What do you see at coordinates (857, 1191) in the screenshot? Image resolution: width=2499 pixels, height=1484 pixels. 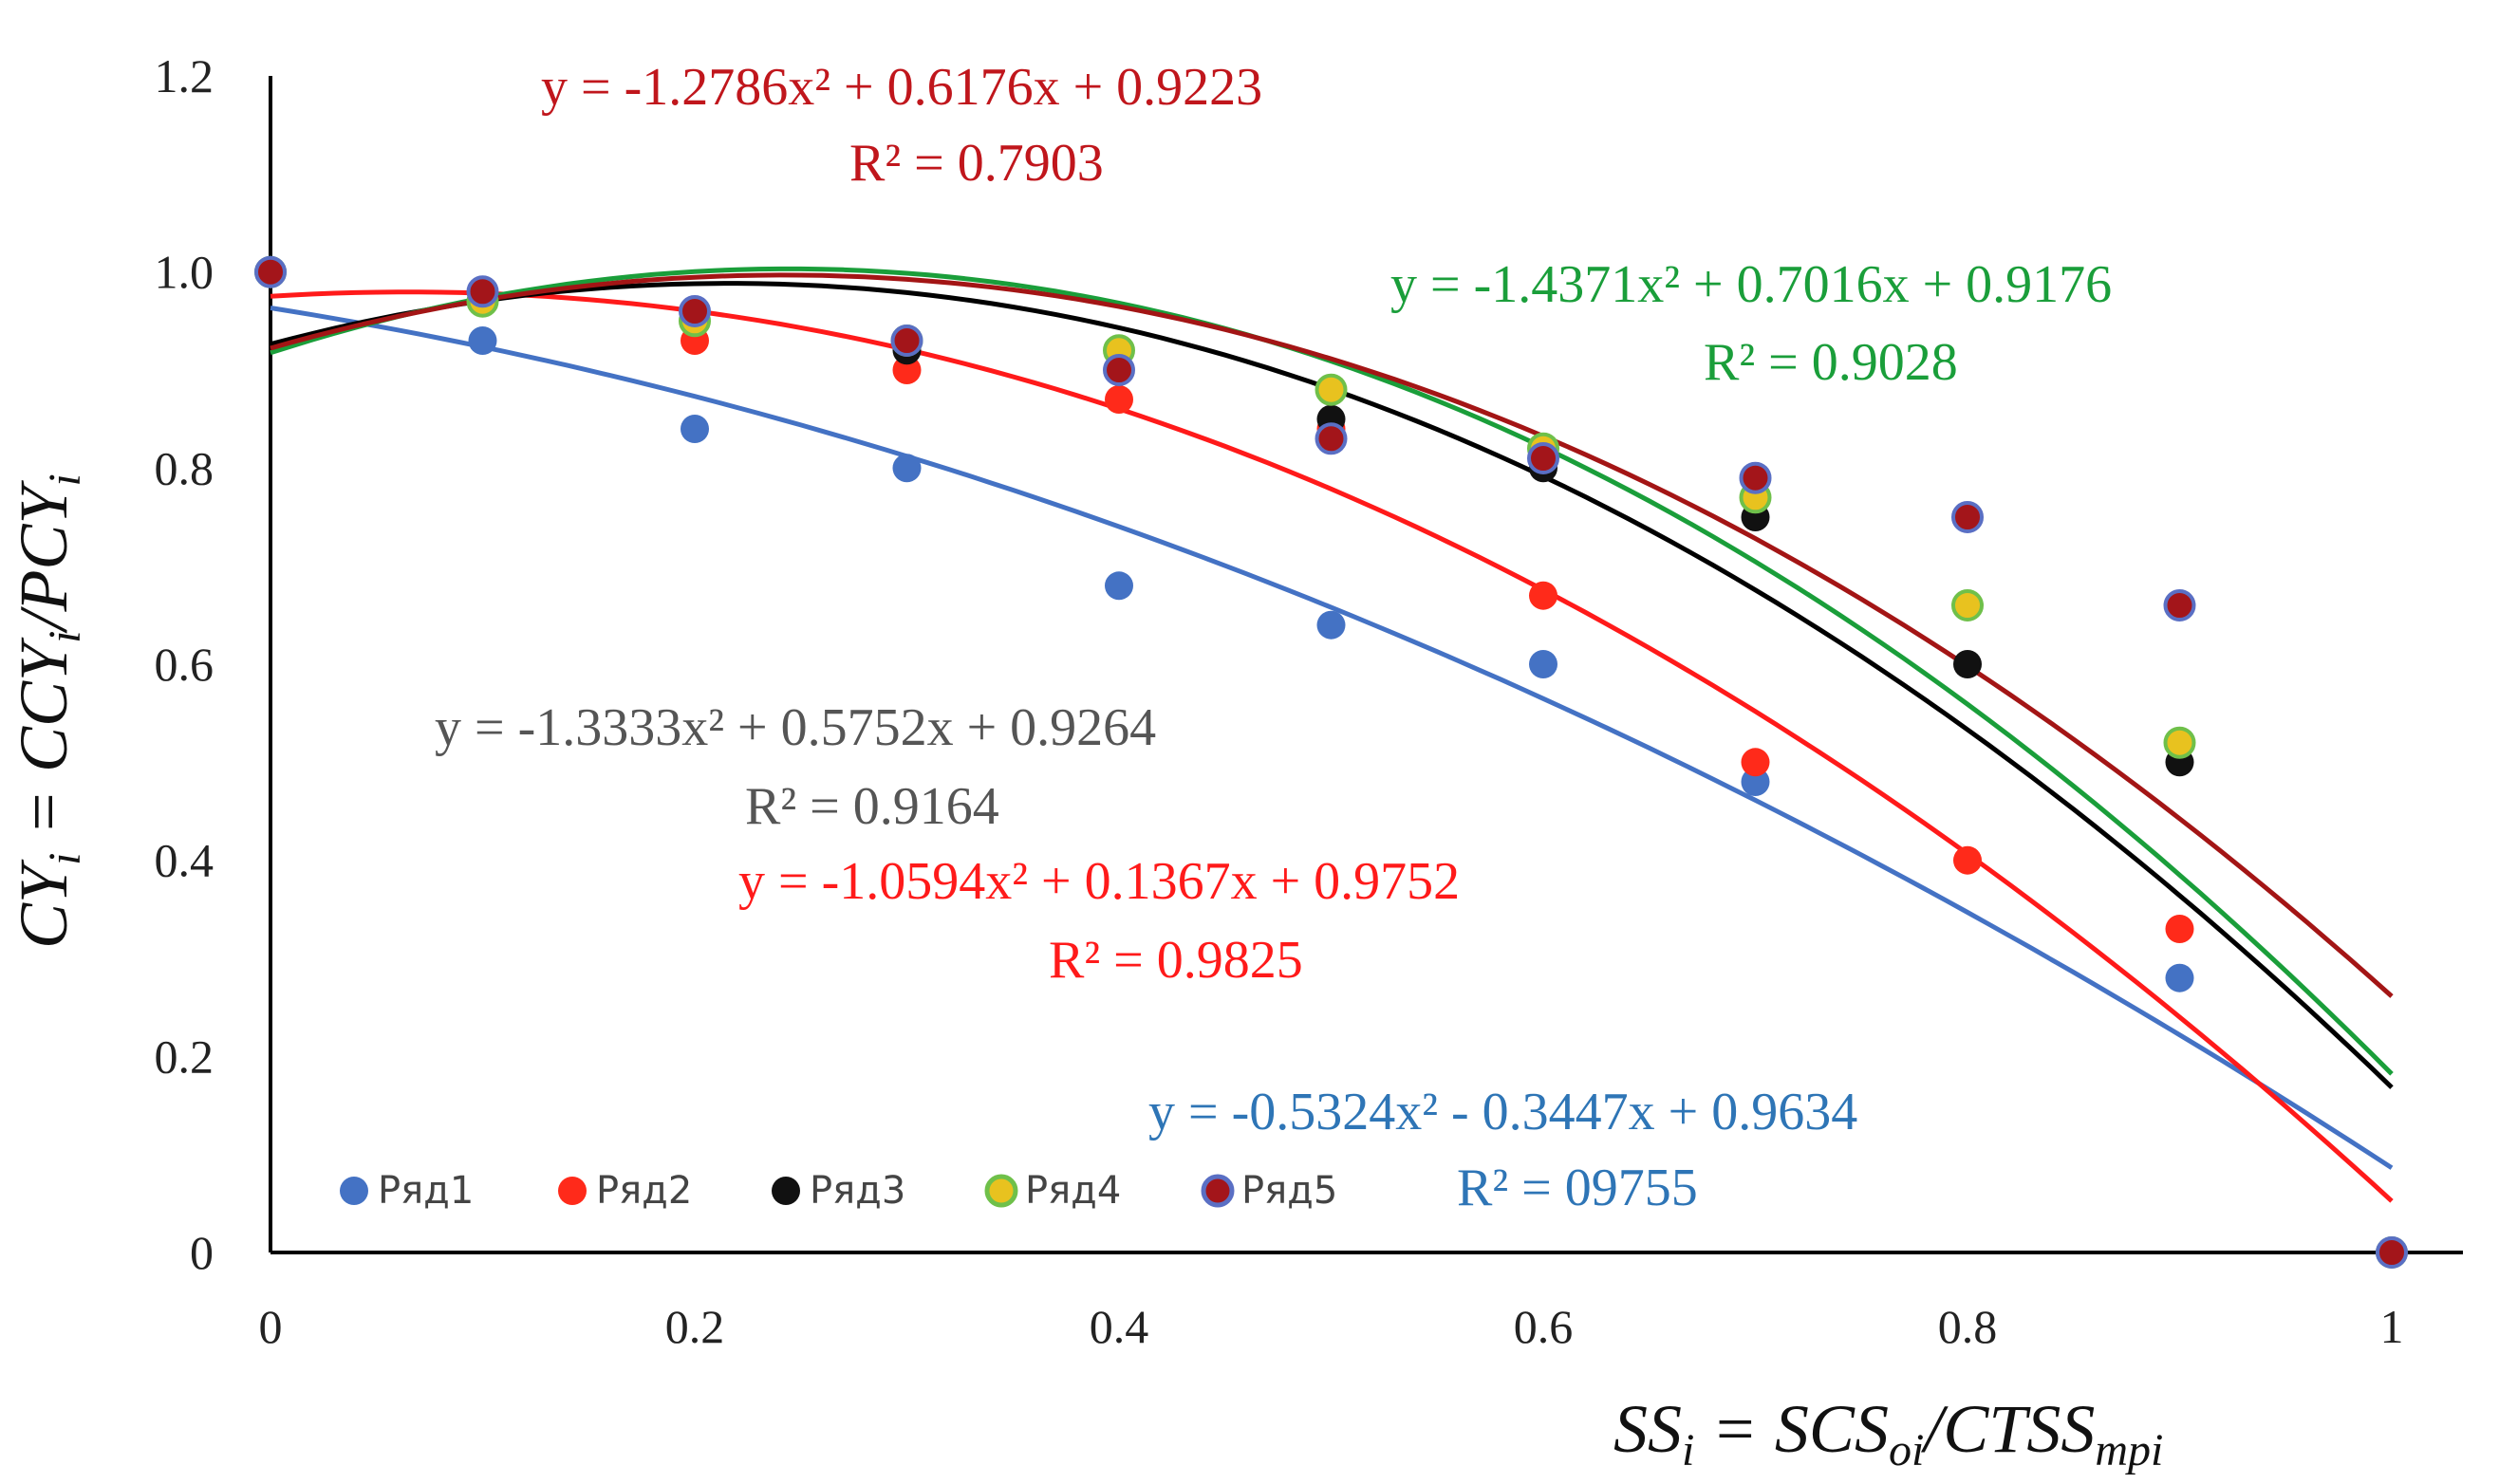 I see `legend-label-3: Ряд3` at bounding box center [857, 1191].